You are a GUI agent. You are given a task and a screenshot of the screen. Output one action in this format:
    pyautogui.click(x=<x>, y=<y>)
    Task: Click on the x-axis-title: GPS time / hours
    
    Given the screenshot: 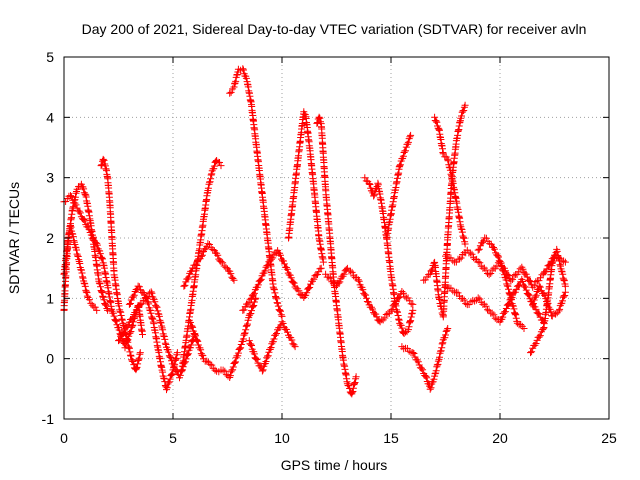 What is the action you would take?
    pyautogui.click(x=334, y=465)
    